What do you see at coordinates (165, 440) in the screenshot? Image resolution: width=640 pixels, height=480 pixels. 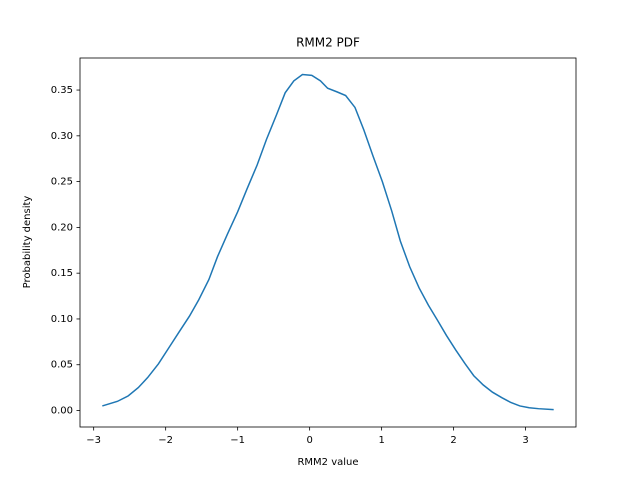 I see `x-tick-label: −2` at bounding box center [165, 440].